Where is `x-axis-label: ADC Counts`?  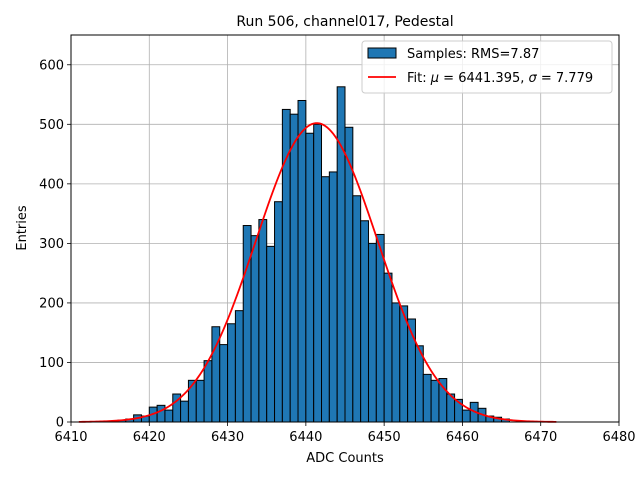 x-axis-label: ADC Counts is located at coordinates (345, 458).